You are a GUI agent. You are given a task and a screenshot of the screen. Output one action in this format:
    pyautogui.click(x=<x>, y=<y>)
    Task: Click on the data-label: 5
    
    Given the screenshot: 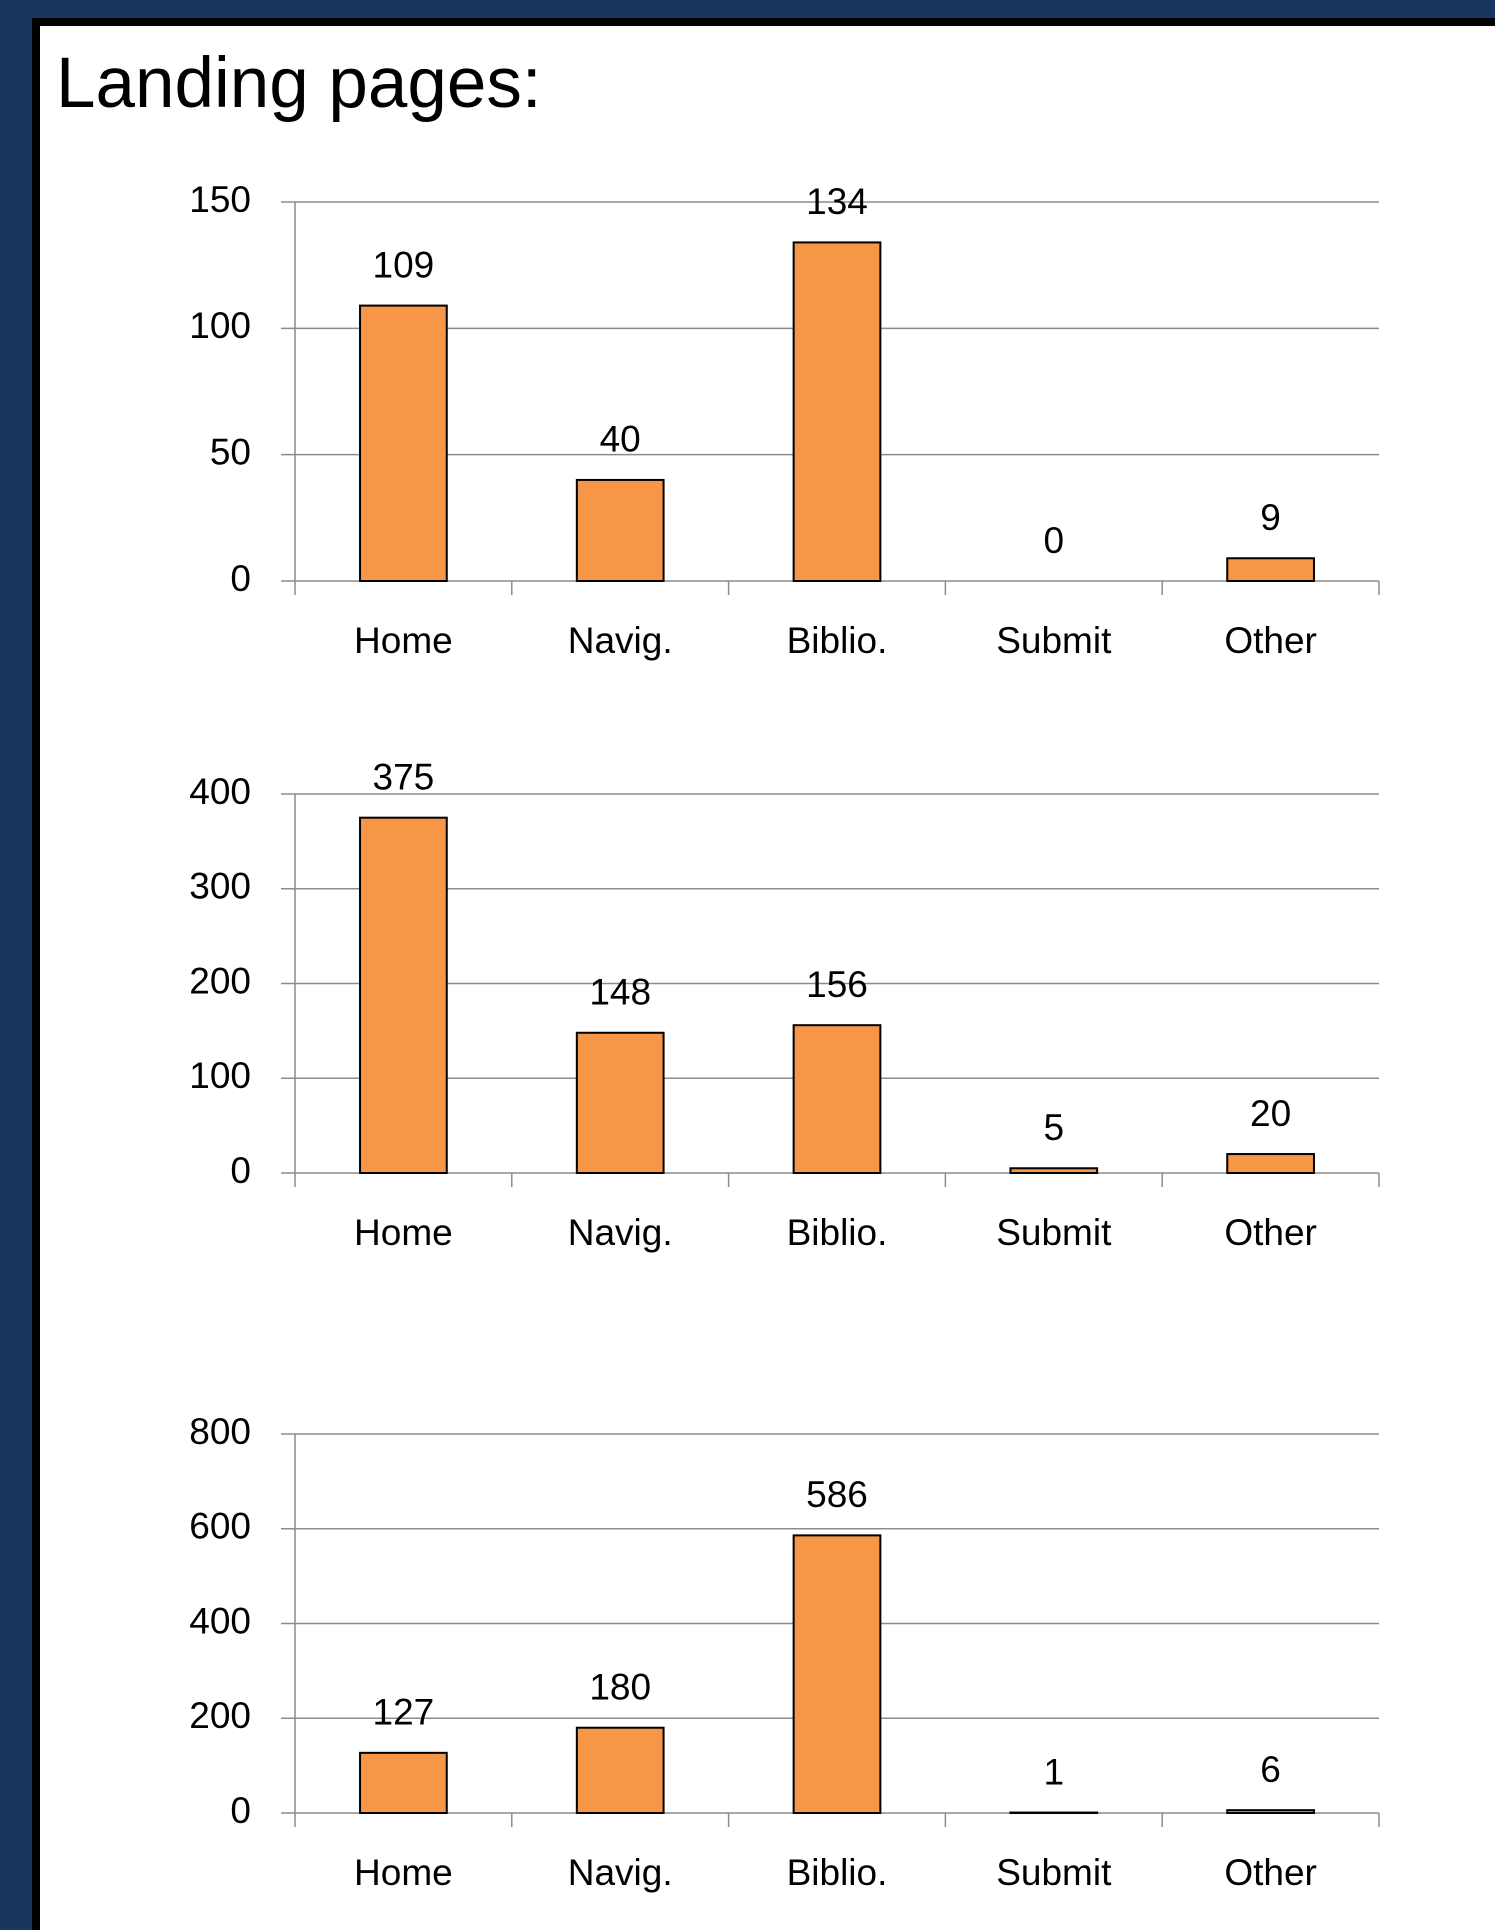 What is the action you would take?
    pyautogui.click(x=1054, y=1127)
    